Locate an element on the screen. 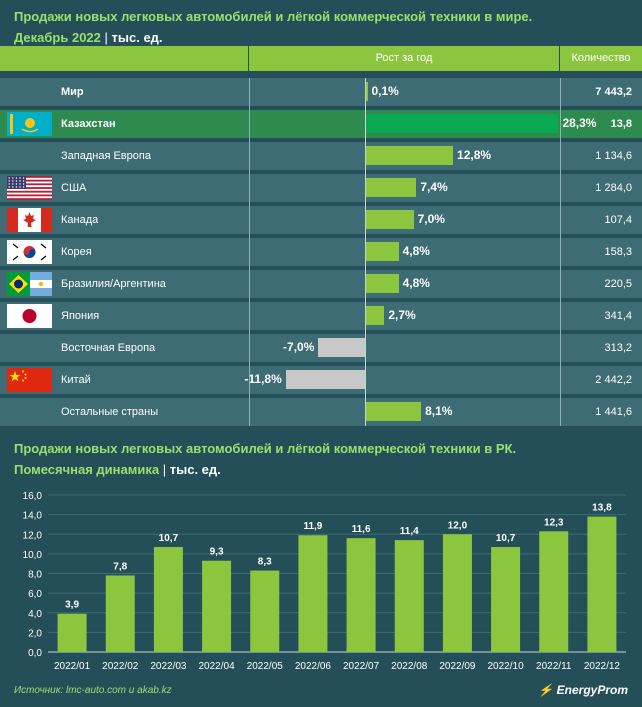  usa-flag is located at coordinates (29, 188).